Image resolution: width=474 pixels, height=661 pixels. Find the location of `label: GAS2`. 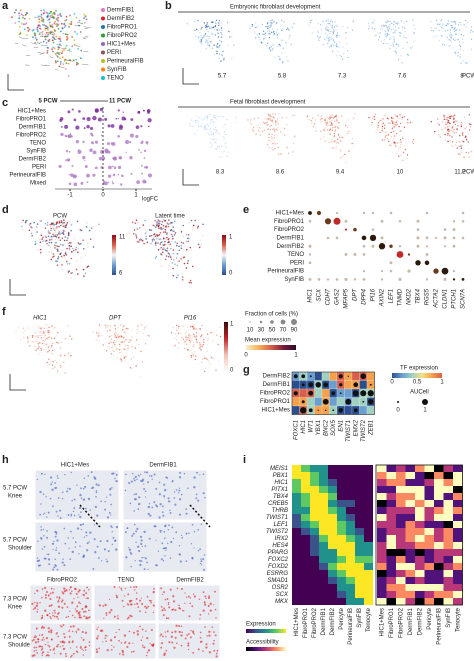

label: GAS2 is located at coordinates (338, 296).